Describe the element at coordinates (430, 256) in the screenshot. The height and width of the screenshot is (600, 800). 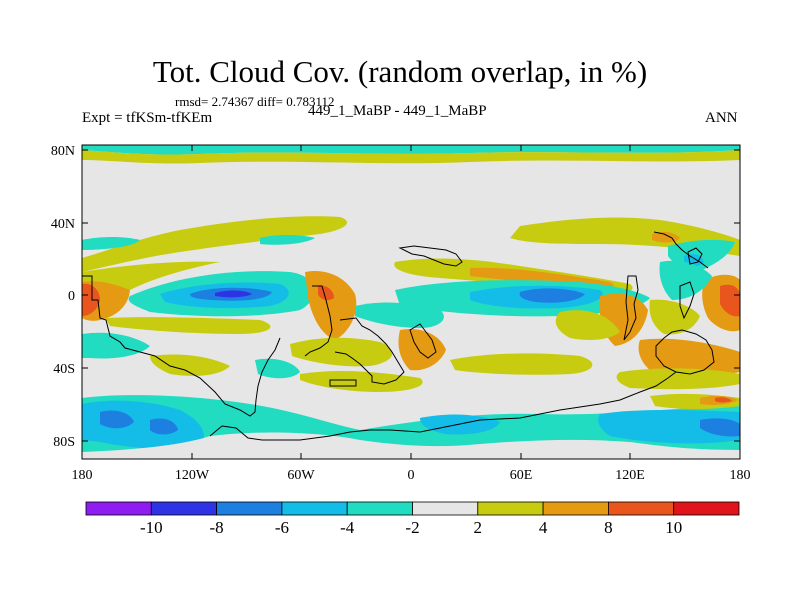
I see `coast-arabia` at that location.